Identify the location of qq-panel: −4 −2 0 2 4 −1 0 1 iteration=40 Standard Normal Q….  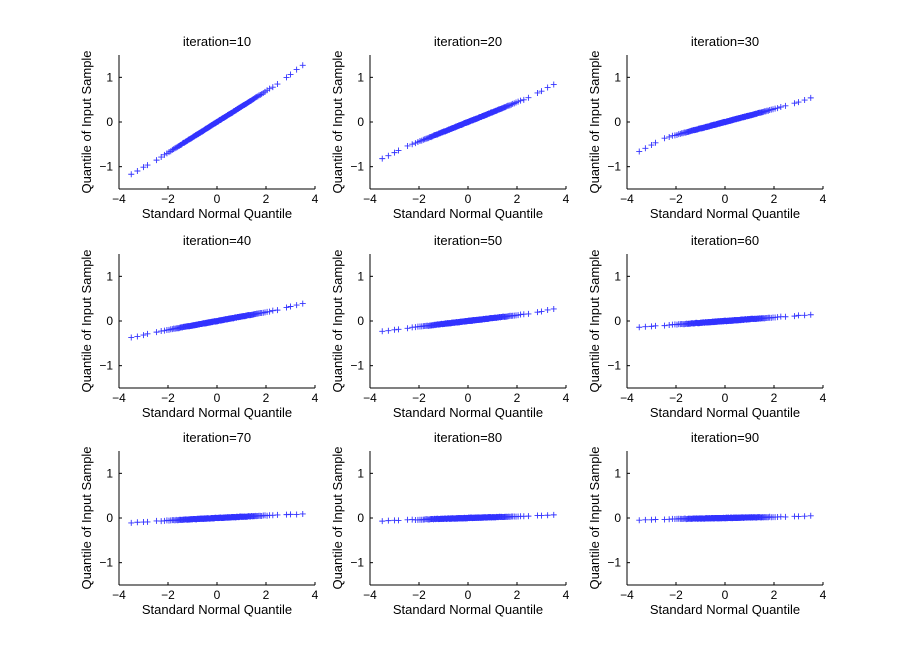
(199, 326).